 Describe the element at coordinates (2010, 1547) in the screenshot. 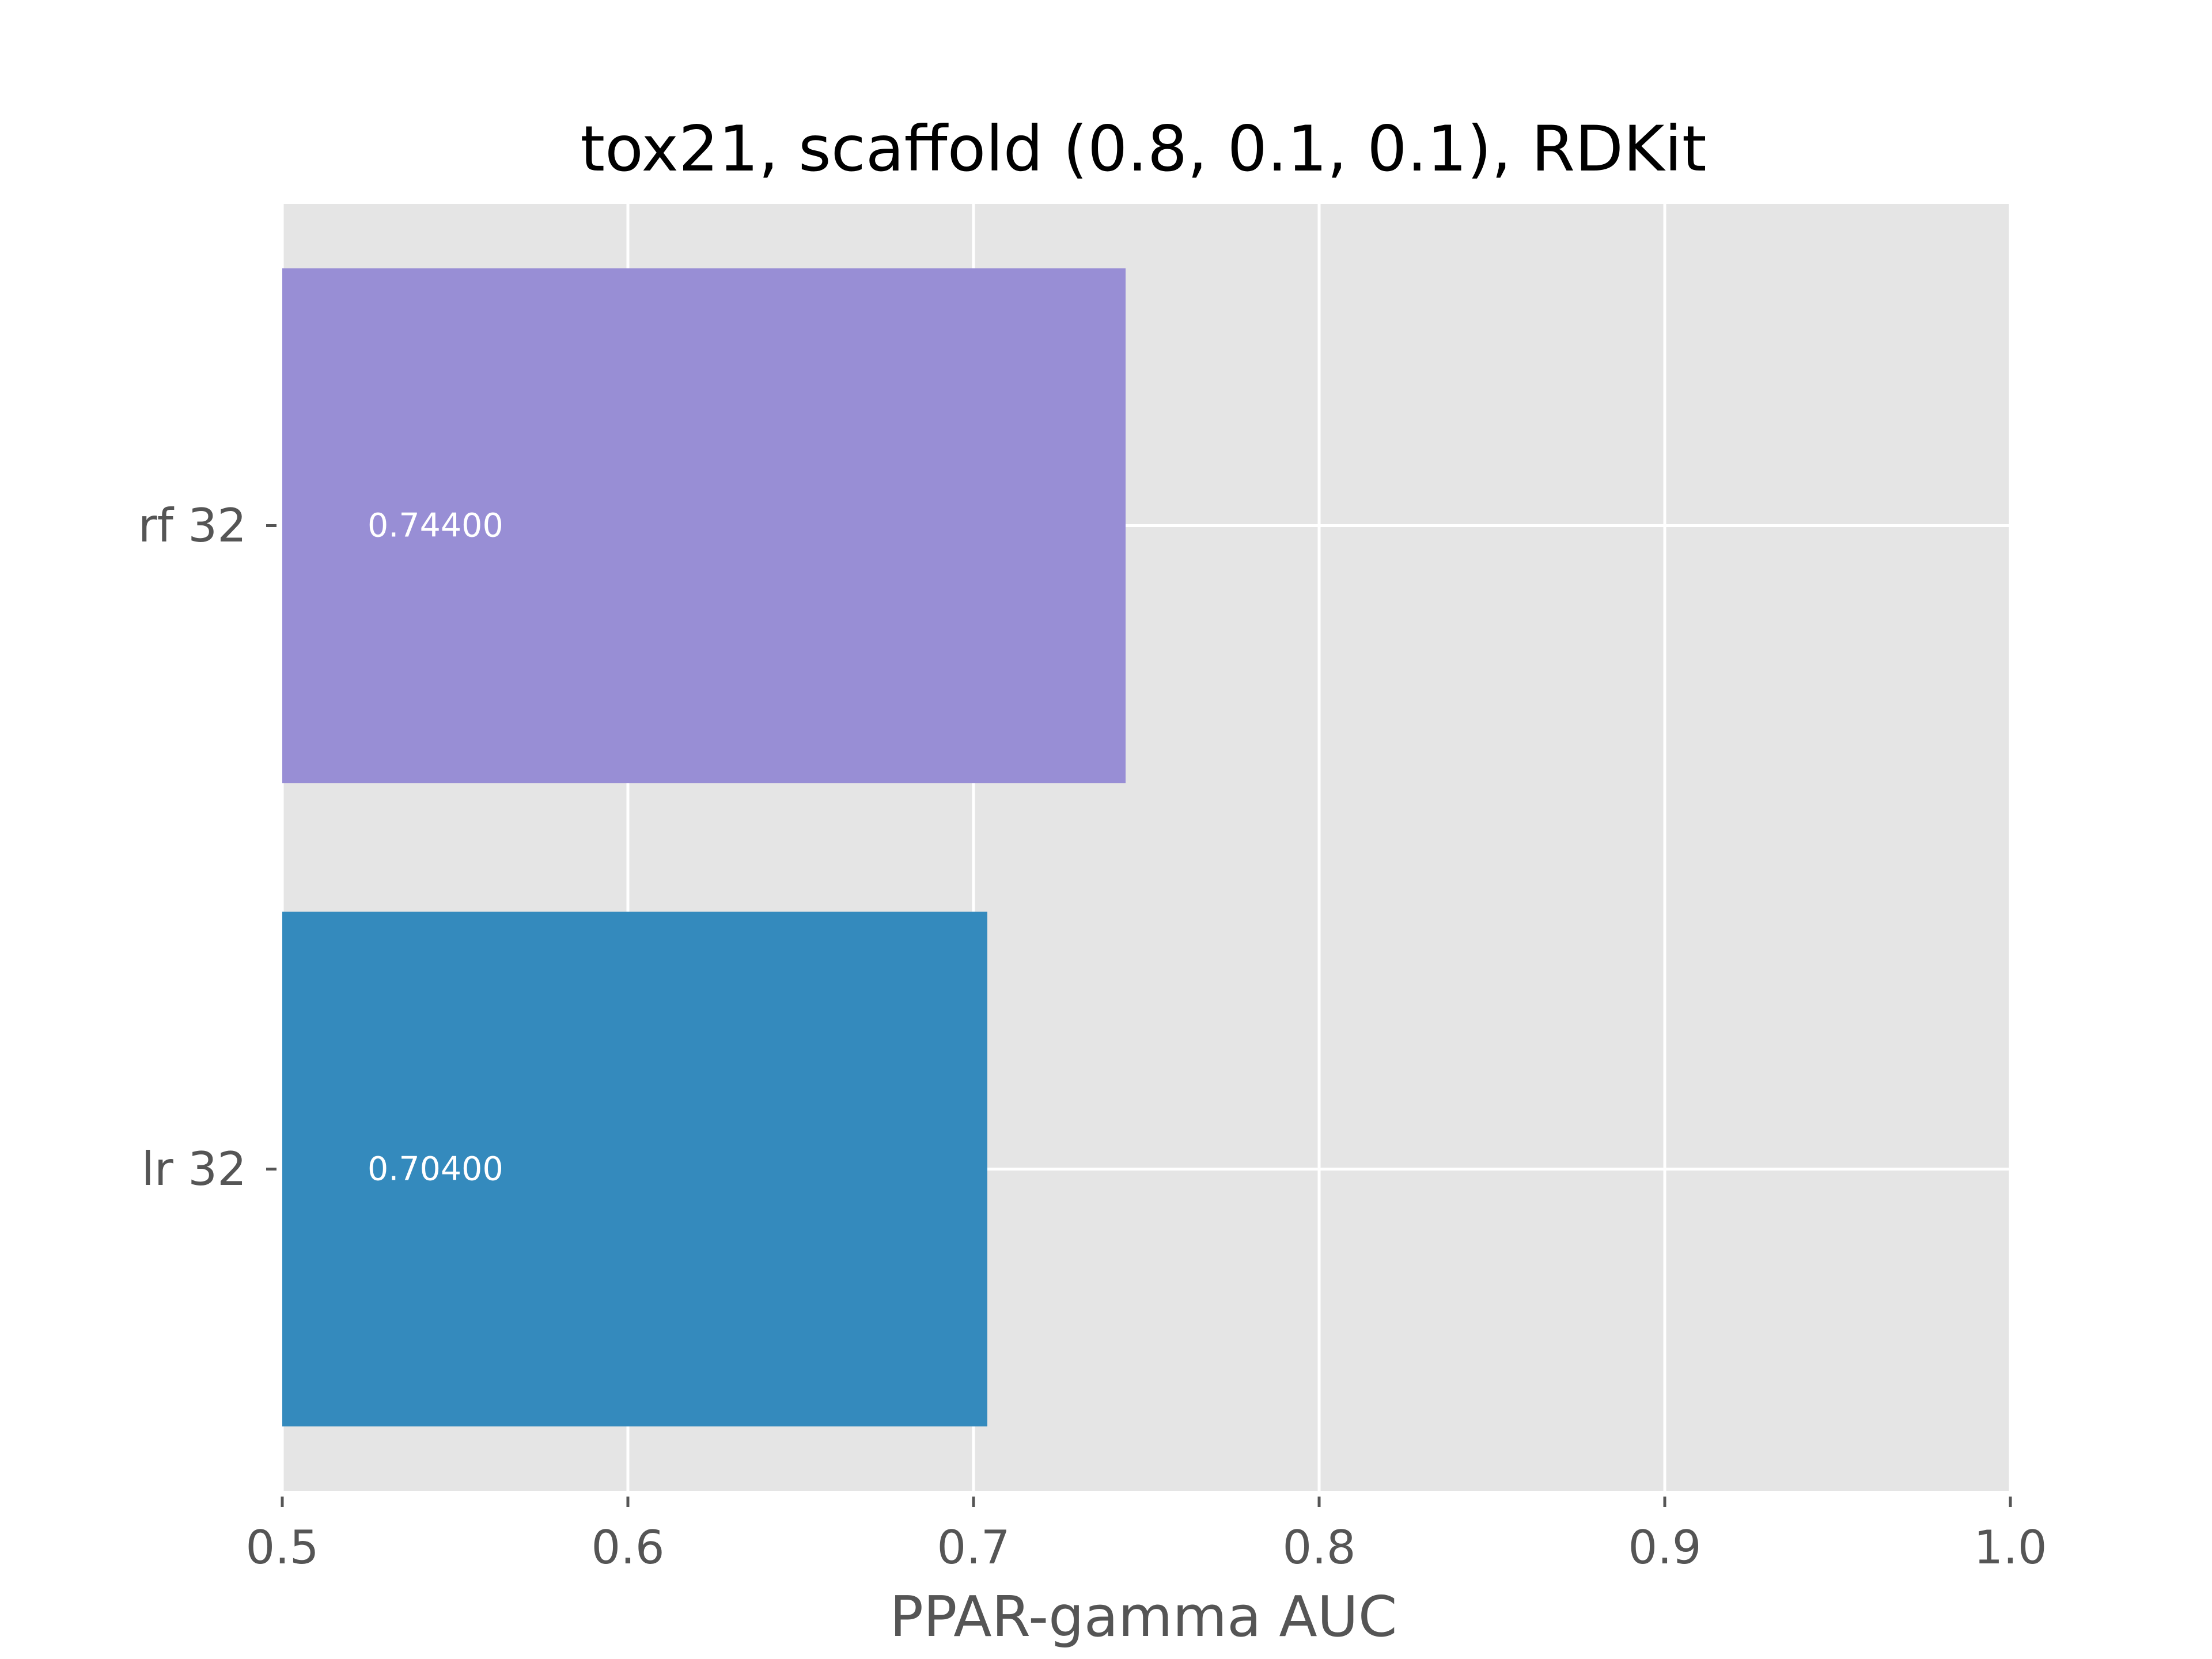

I see `x-tick-label: 1.0` at that location.